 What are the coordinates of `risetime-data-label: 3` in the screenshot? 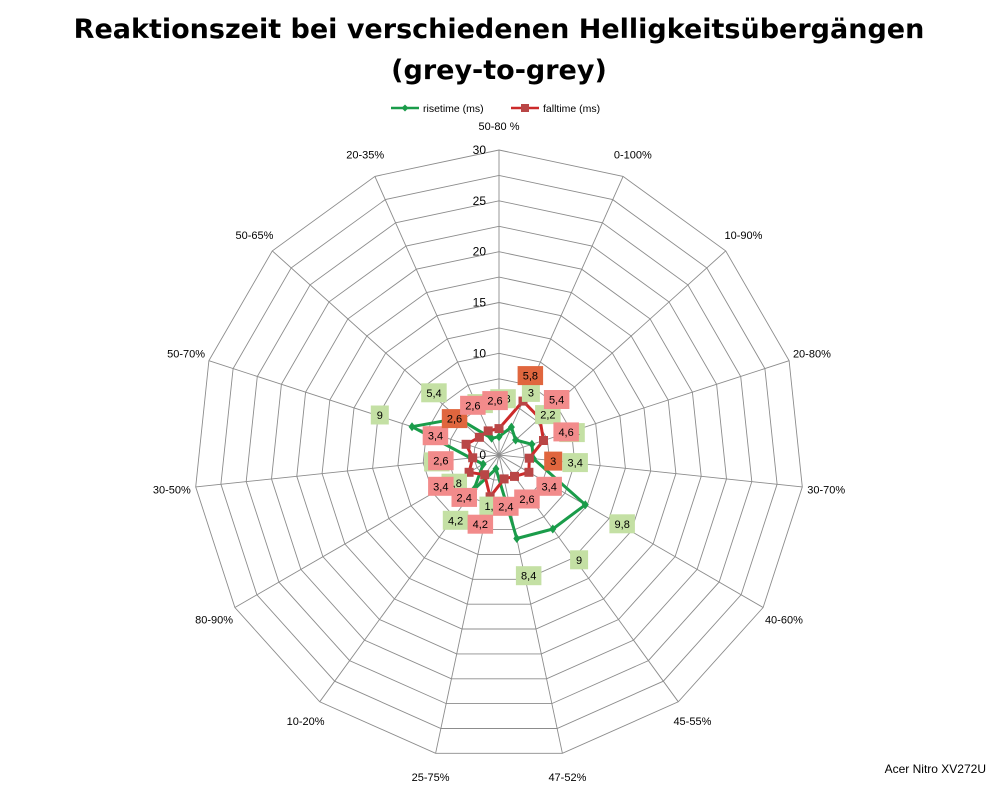 It's located at (531, 393).